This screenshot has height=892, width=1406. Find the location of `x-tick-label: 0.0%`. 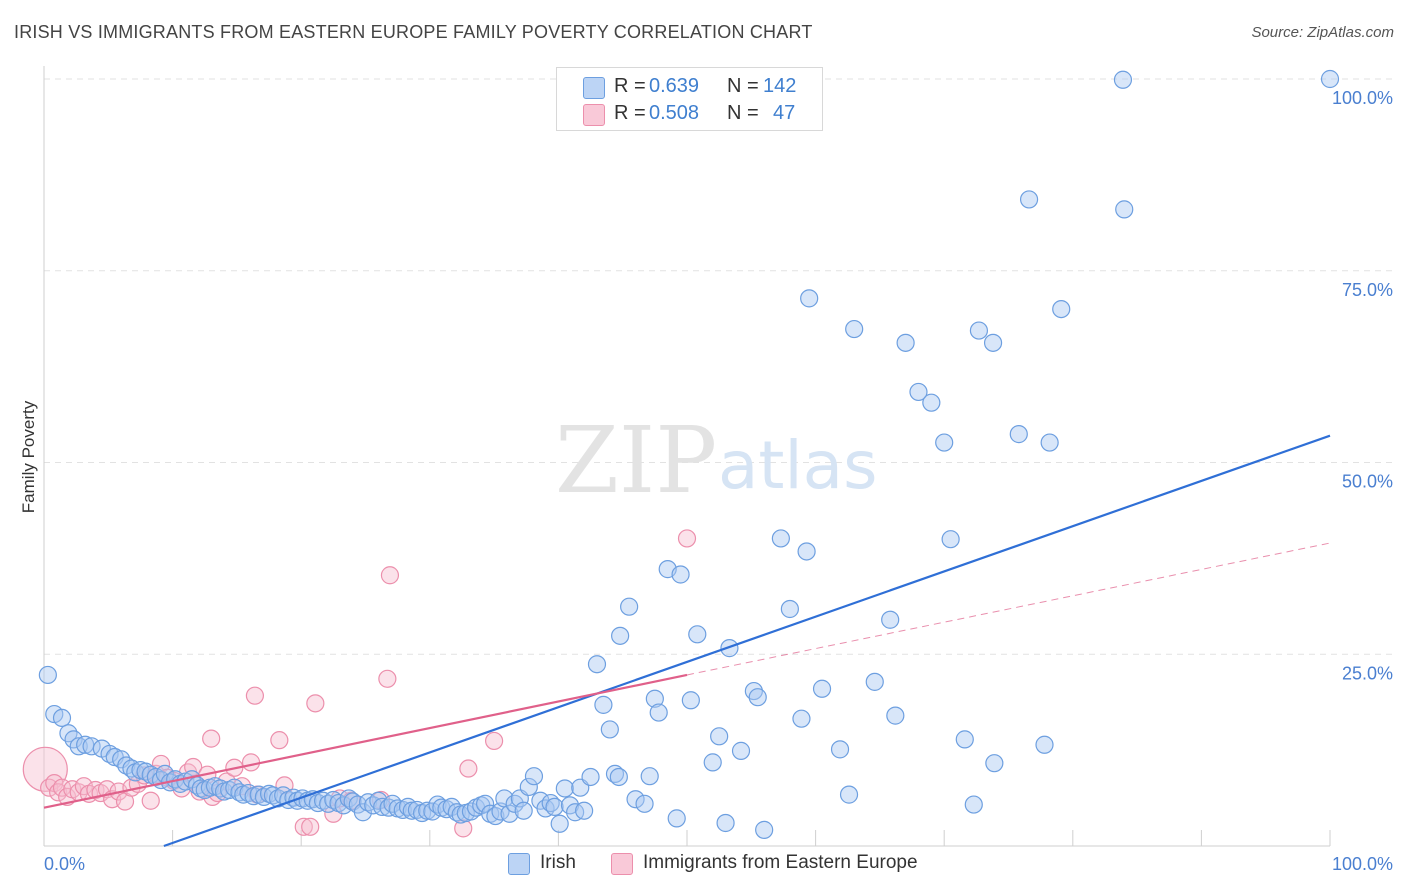

x-tick-label: 0.0% is located at coordinates (64, 864).